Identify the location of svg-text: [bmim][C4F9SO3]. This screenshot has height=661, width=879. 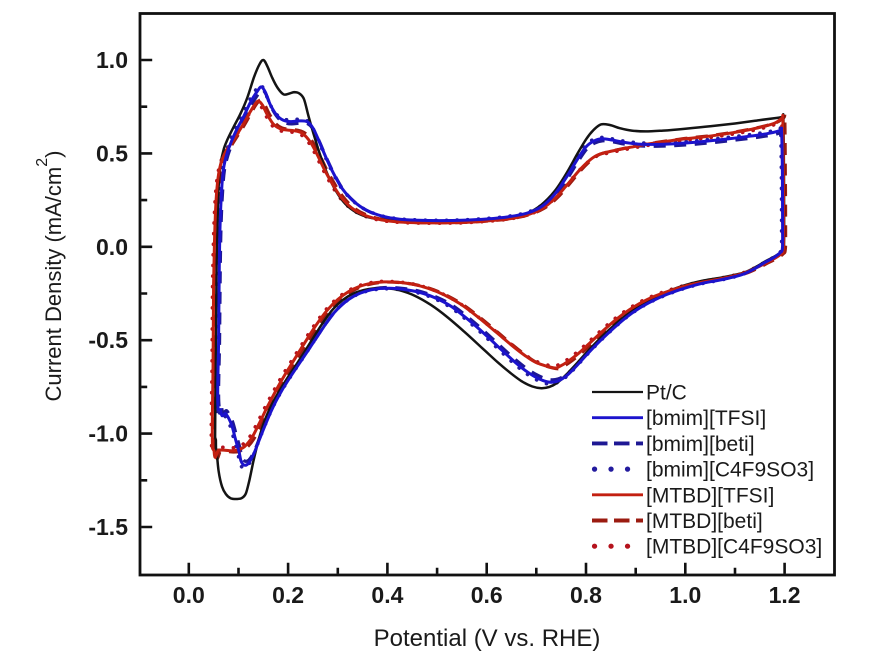
(730, 470).